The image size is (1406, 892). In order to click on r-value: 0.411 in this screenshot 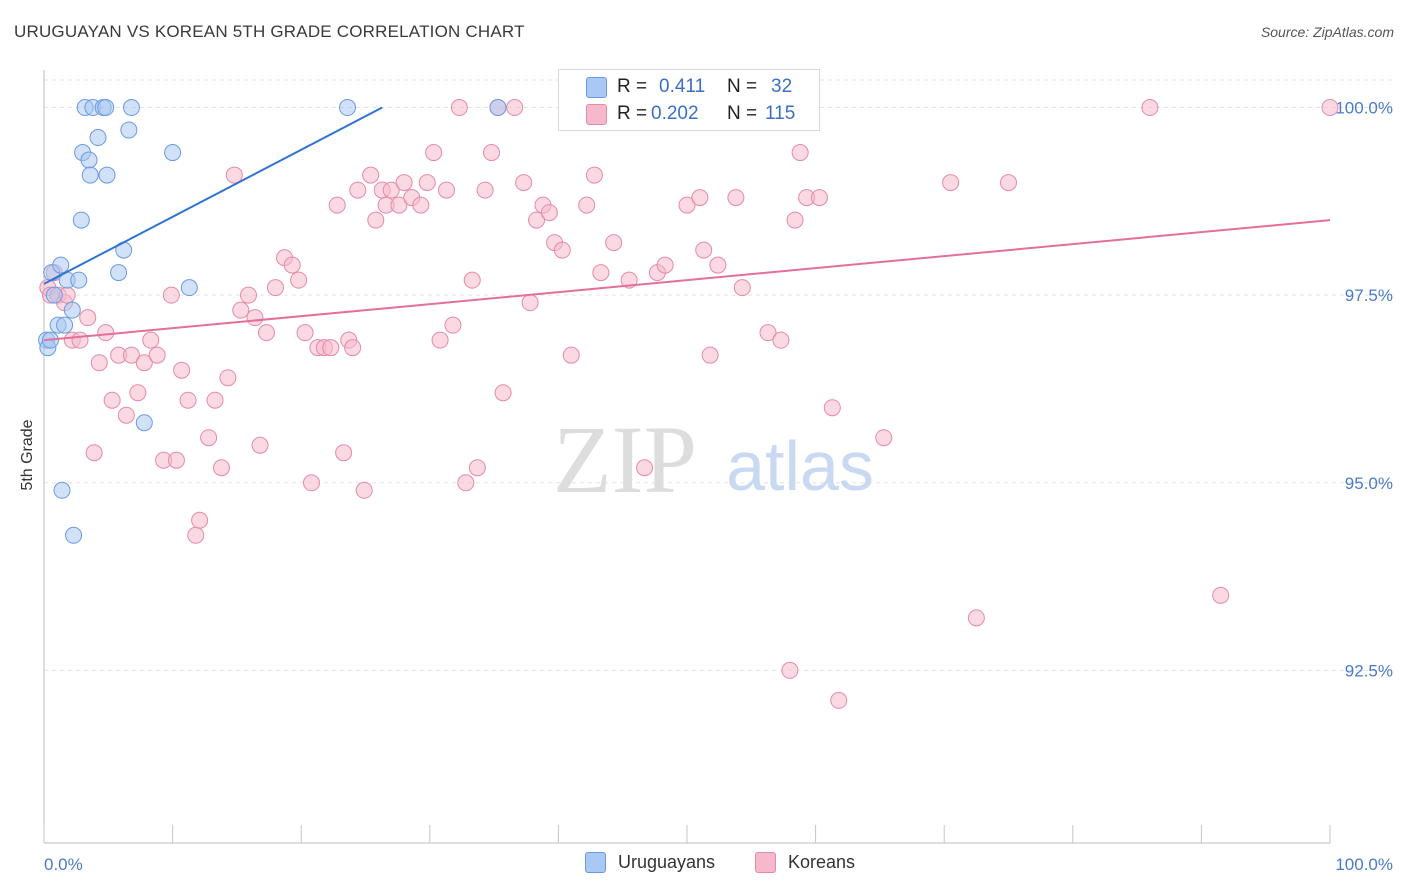, I will do `click(682, 86)`.